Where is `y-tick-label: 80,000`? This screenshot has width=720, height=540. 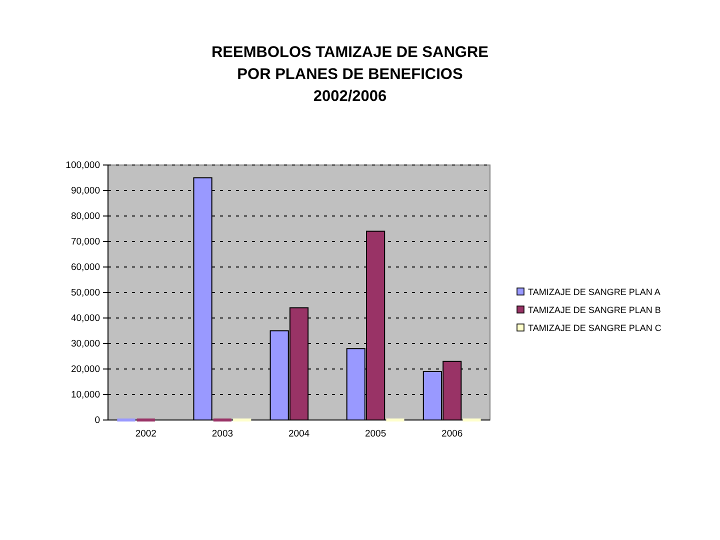
y-tick-label: 80,000 is located at coordinates (85, 216).